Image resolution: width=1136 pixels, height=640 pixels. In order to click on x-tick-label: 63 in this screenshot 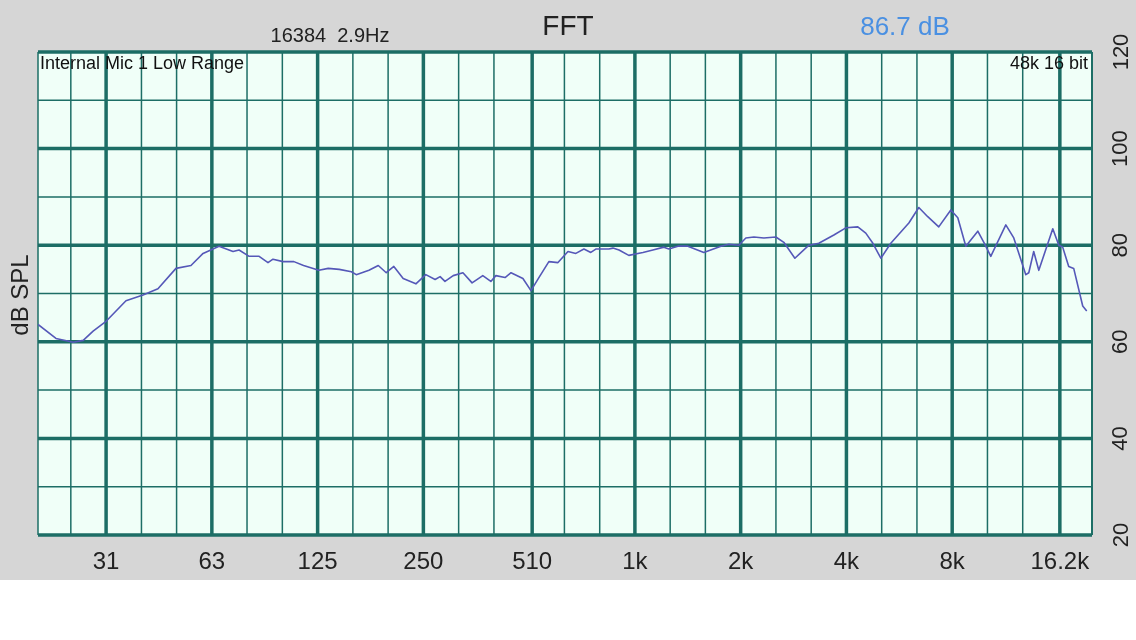, I will do `click(212, 560)`.